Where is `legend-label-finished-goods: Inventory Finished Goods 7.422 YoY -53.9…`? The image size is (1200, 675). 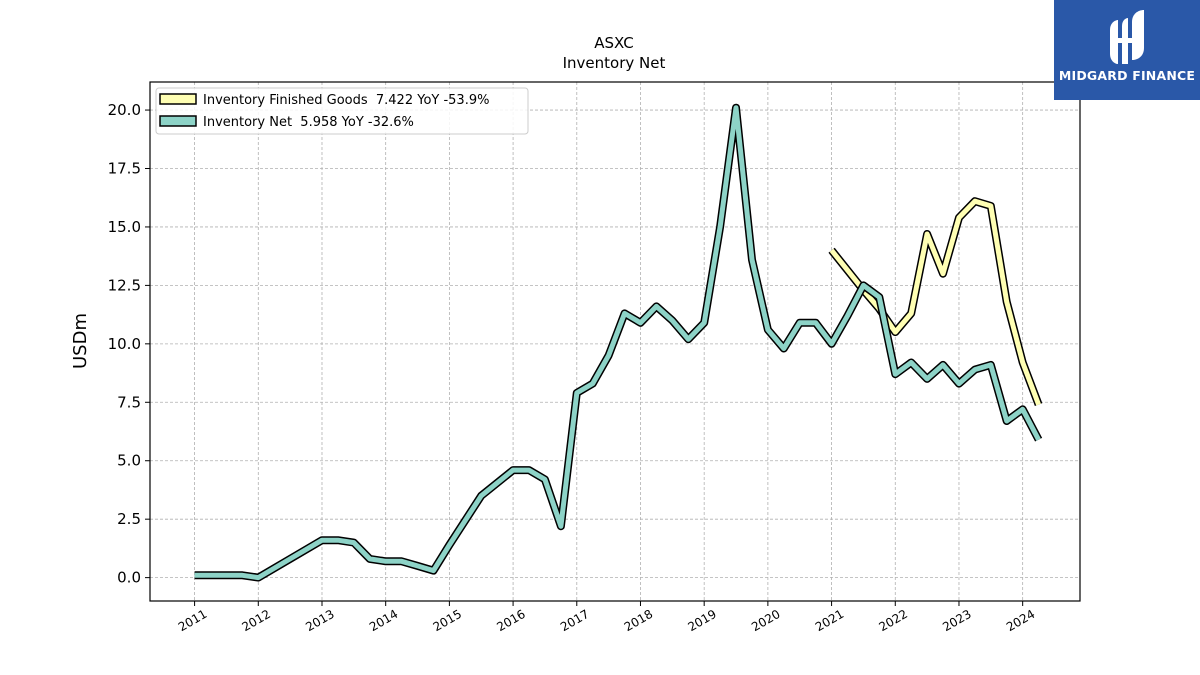
legend-label-finished-goods: Inventory Finished Goods 7.422 YoY -53.9… is located at coordinates (346, 100).